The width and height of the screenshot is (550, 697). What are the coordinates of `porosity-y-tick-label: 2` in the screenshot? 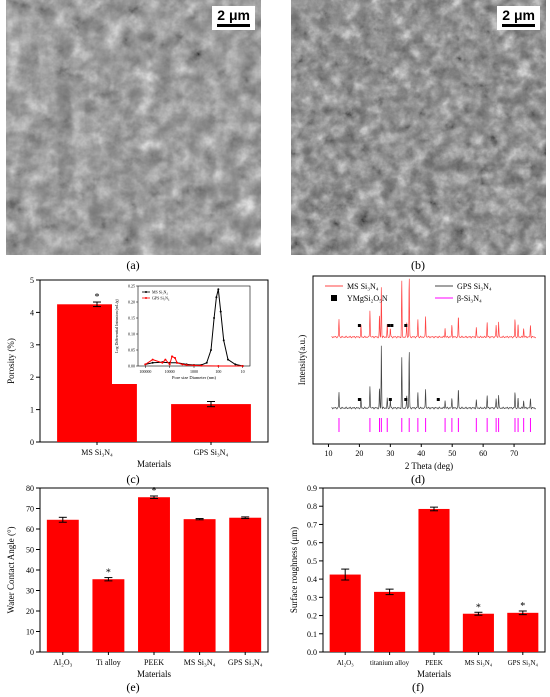 It's located at (32, 377).